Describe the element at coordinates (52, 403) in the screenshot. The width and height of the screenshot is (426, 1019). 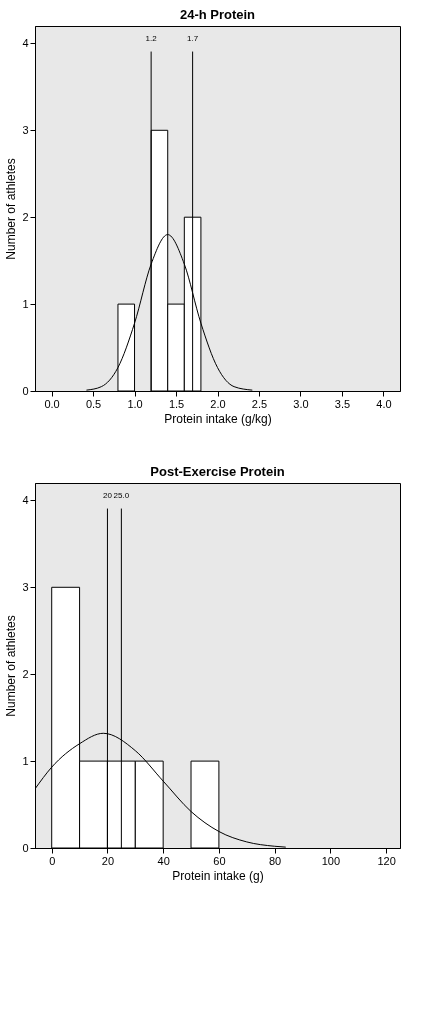
I see `x-tick-label: 0.0` at that location.